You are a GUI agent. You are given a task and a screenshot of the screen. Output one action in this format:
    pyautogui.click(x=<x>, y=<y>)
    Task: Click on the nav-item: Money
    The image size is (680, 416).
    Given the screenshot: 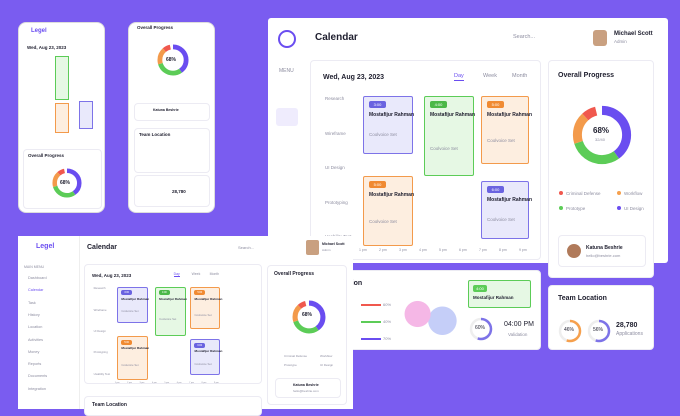 What is the action you would take?
    pyautogui.click(x=34, y=351)
    